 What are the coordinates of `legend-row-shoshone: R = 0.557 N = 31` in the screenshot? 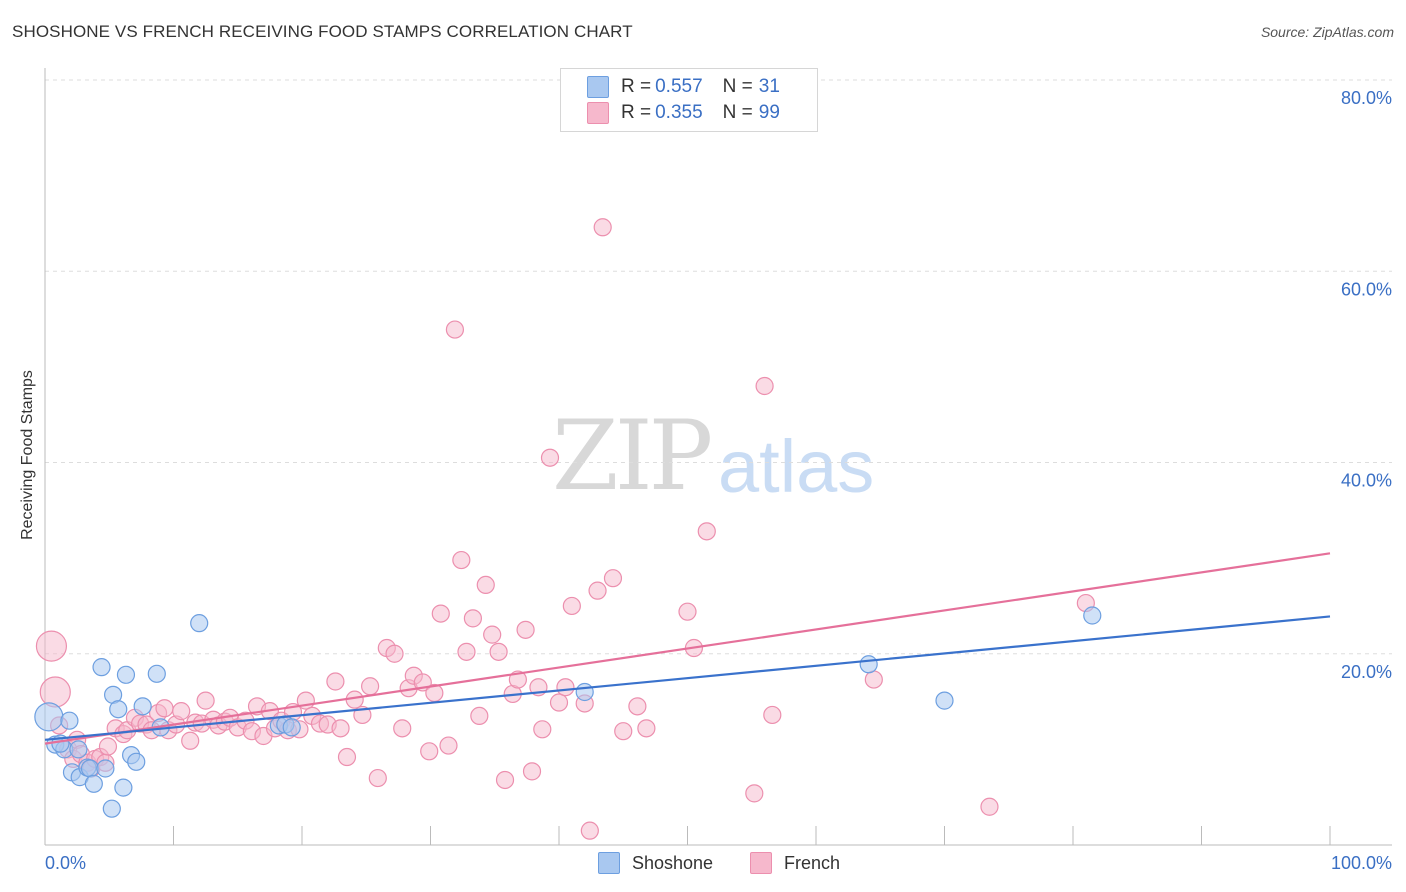 It's located at (683, 87).